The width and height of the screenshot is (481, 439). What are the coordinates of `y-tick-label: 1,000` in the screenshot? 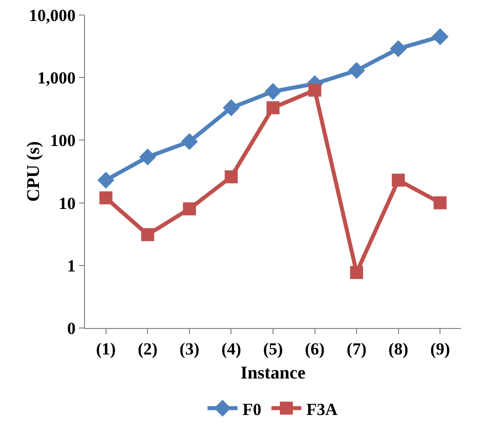 It's located at (56, 78).